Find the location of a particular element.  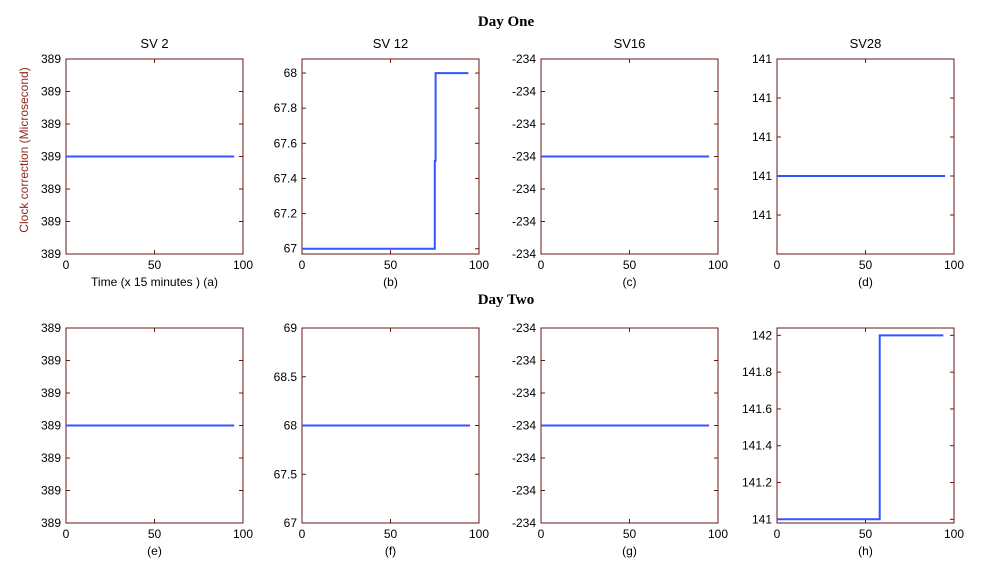

y-axis-label: Clock correction (Microsecond) is located at coordinates (24, 149).